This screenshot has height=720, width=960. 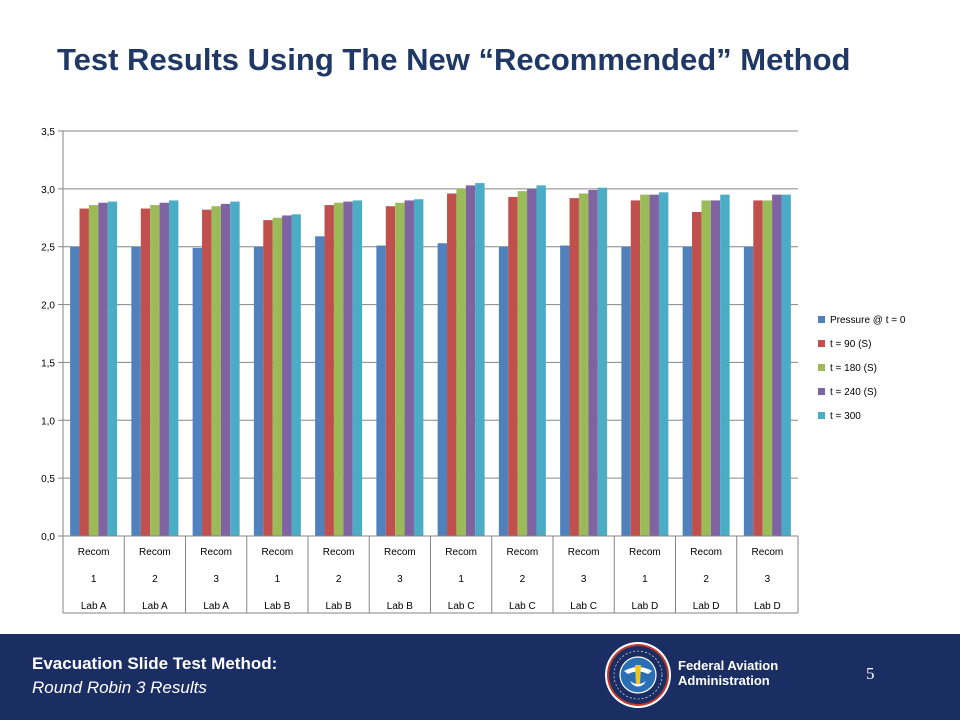 What do you see at coordinates (850, 344) in the screenshot?
I see `legend-entry: t = 90 (S)` at bounding box center [850, 344].